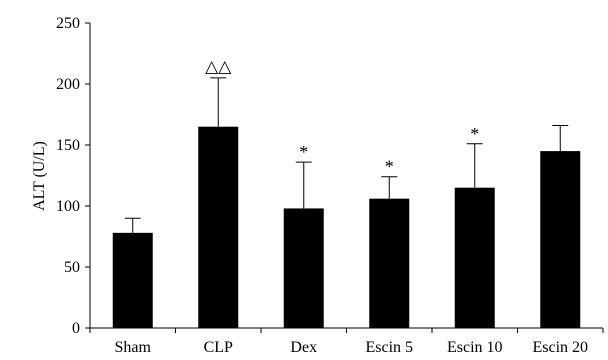  I want to click on y-tick-label: 0, so click(76, 328).